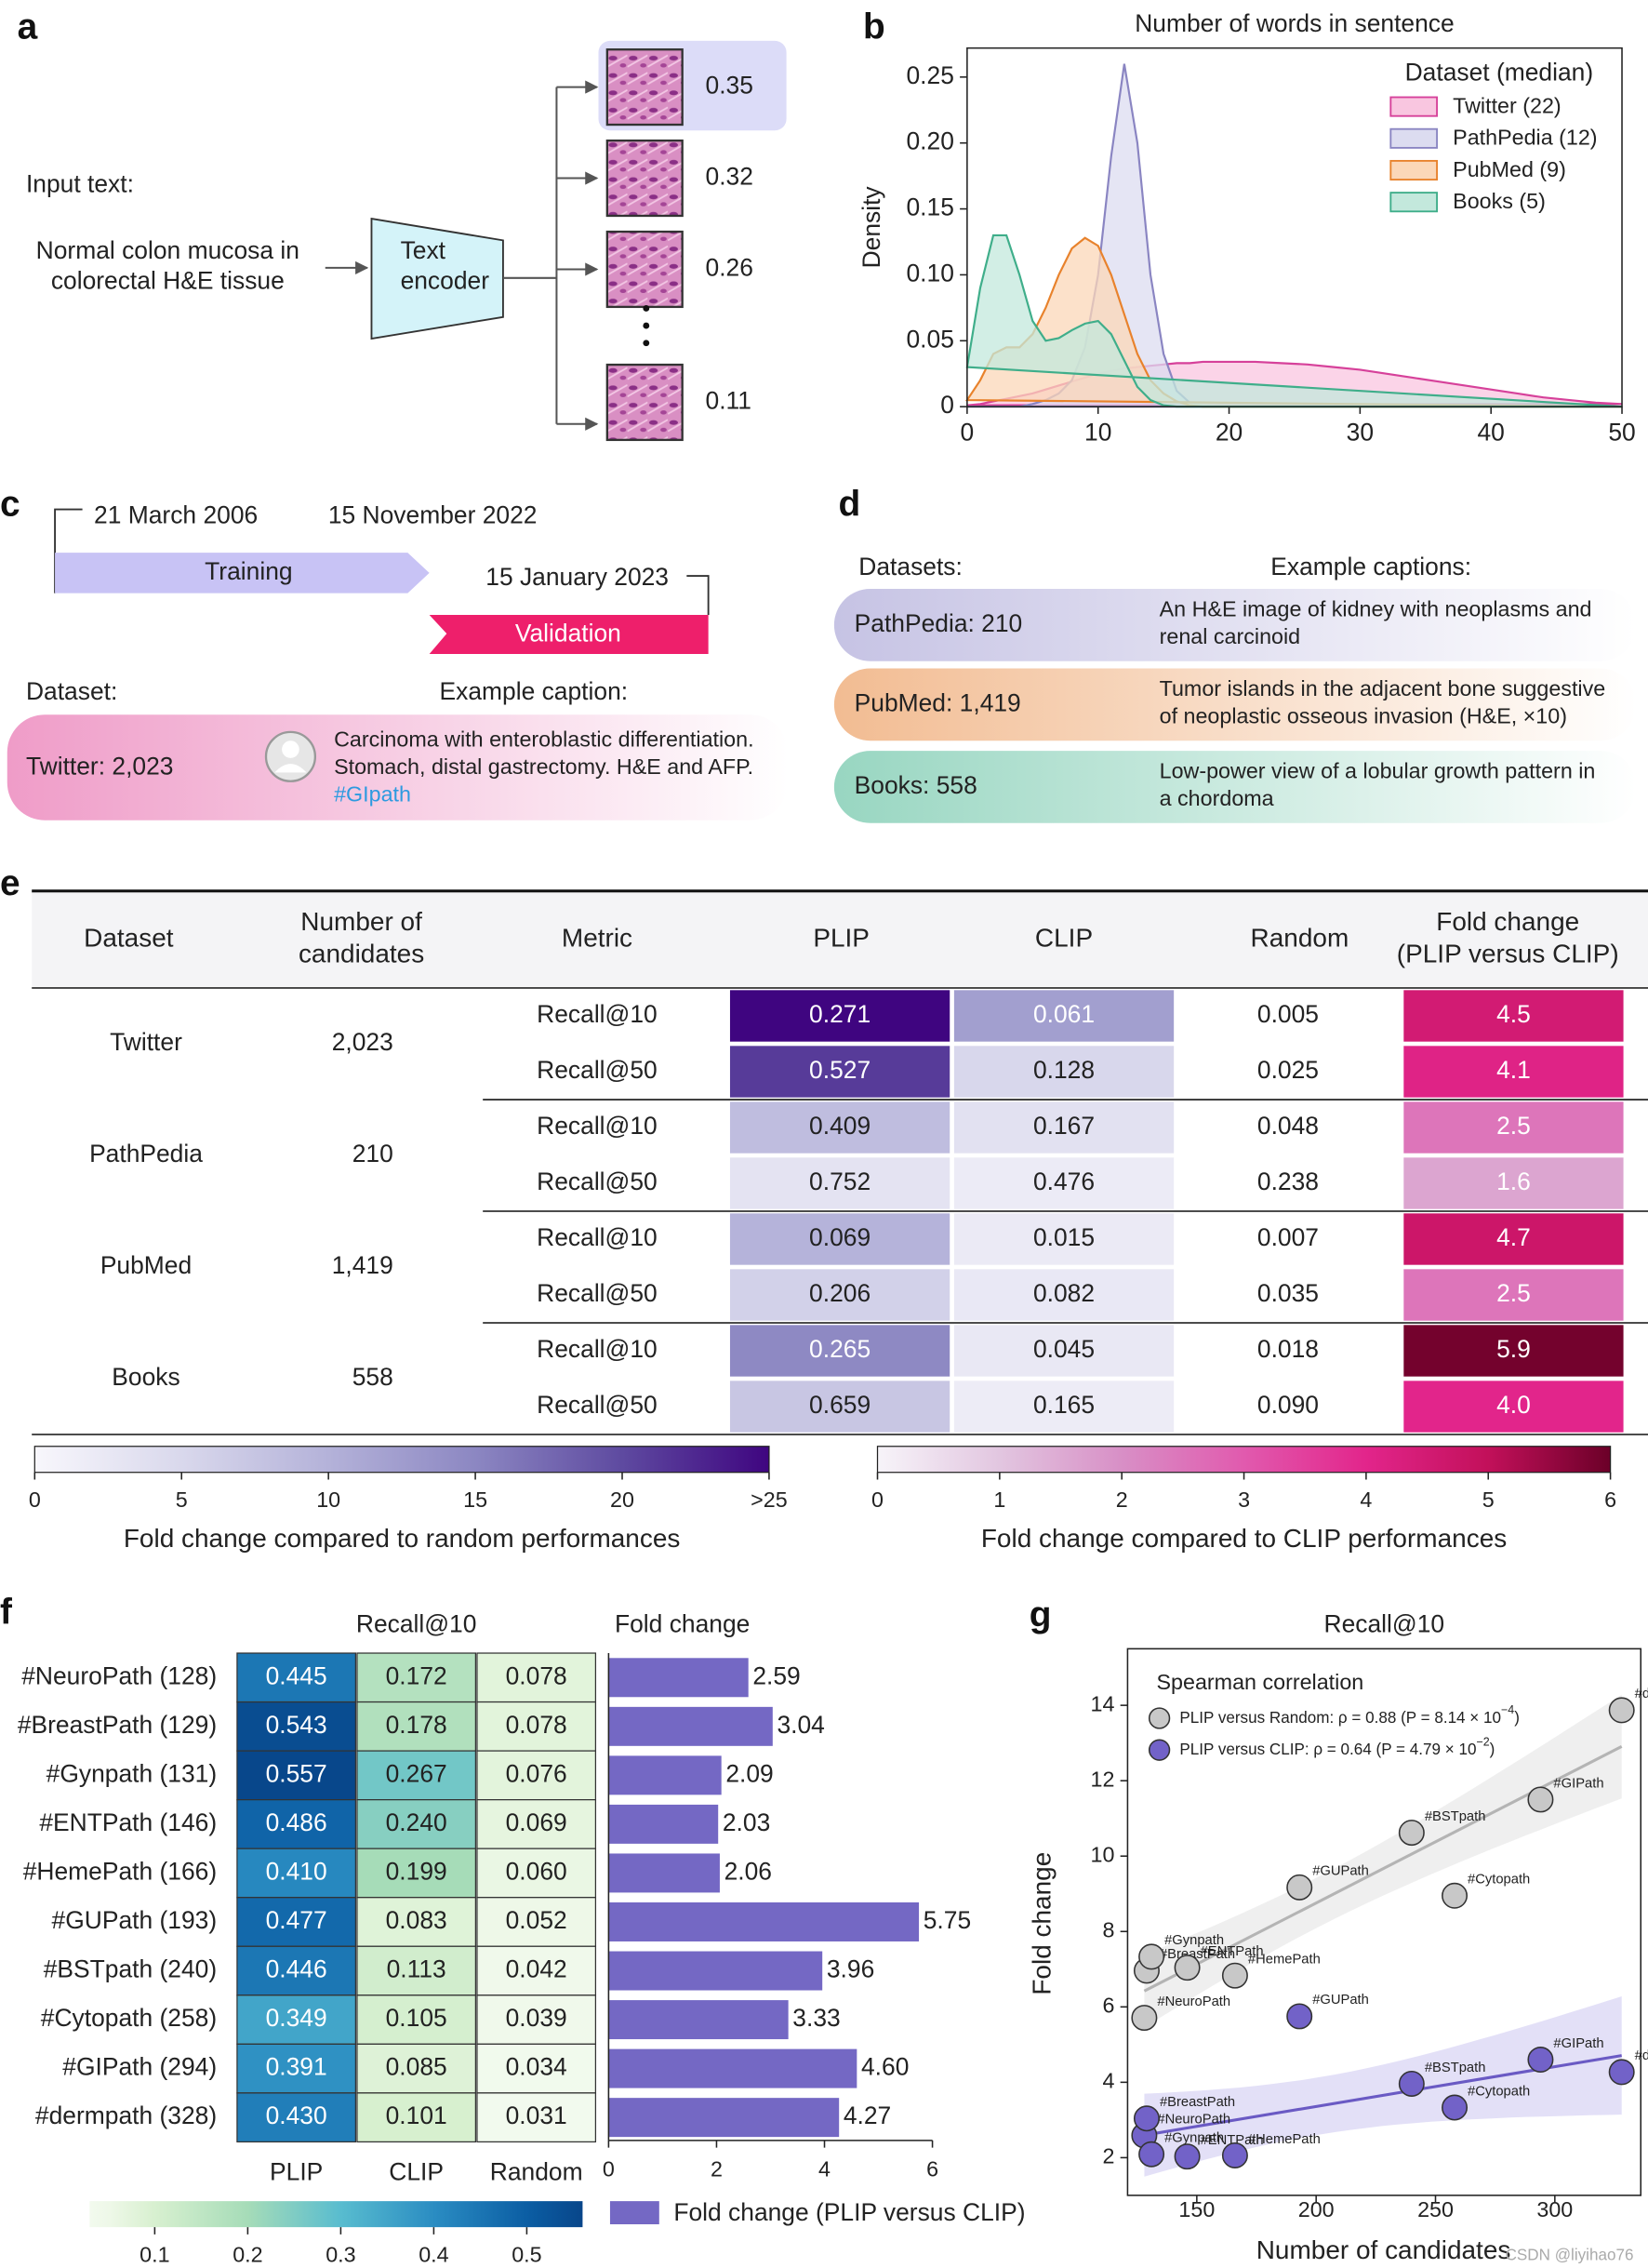  I want to click on date-label: 15 January 2023, so click(577, 577).